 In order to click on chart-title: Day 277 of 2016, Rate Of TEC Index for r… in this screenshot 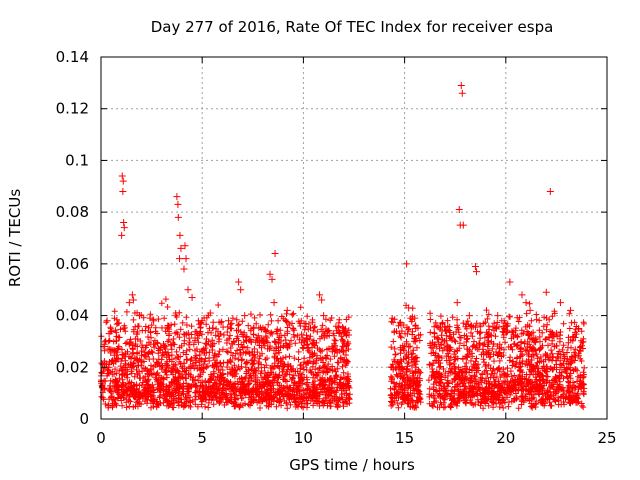, I will do `click(352, 27)`.